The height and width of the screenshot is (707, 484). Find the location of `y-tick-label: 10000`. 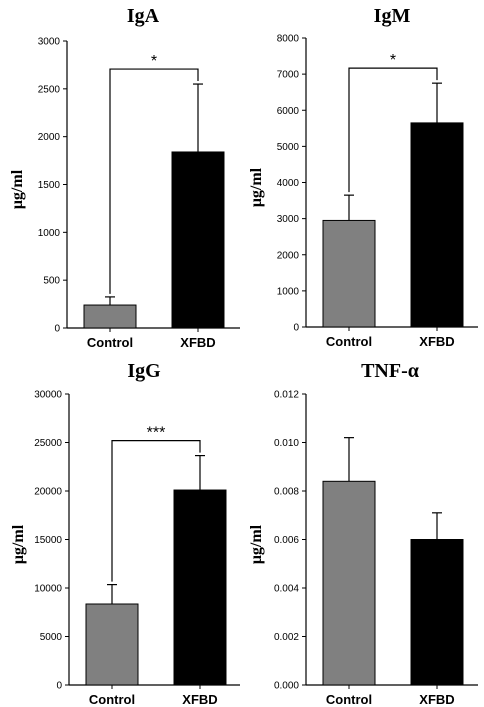

y-tick-label: 10000 is located at coordinates (48, 589).